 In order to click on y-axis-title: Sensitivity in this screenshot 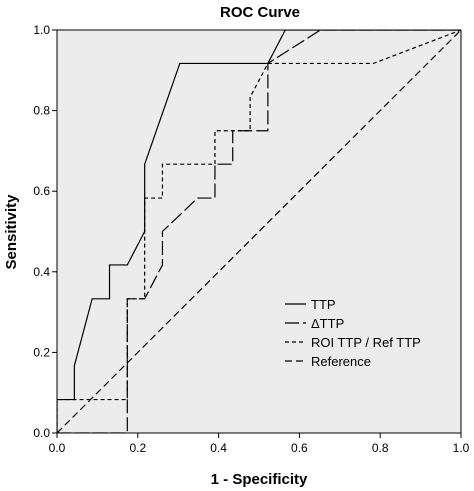, I will do `click(11, 232)`.